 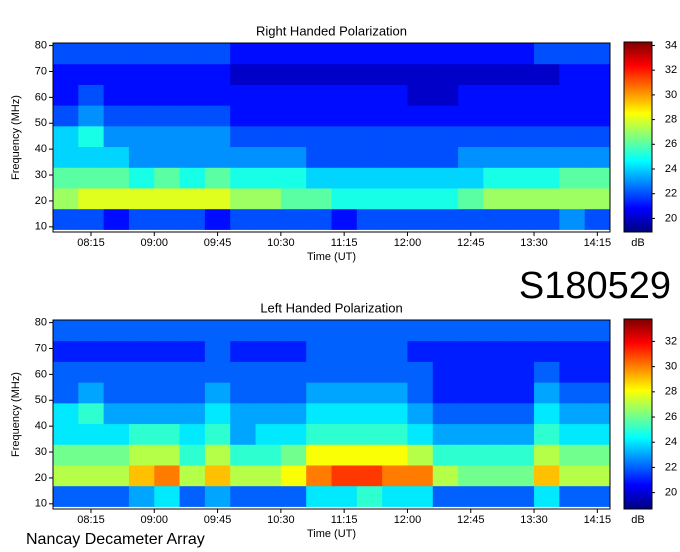 What do you see at coordinates (471, 243) in the screenshot?
I see `x-tick-label: 12:45` at bounding box center [471, 243].